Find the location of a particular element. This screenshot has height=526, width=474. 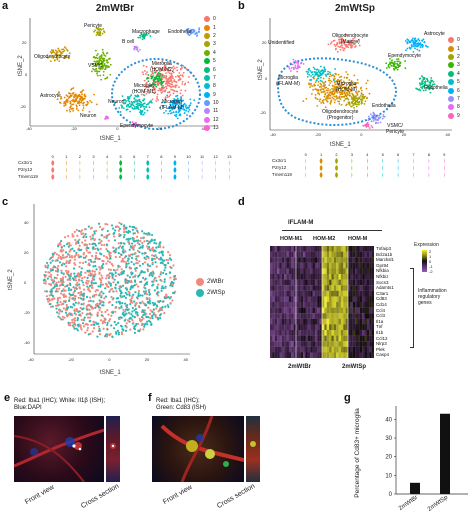

label-ependymocyte: Ependymocyte is located at coordinates (405, 56).